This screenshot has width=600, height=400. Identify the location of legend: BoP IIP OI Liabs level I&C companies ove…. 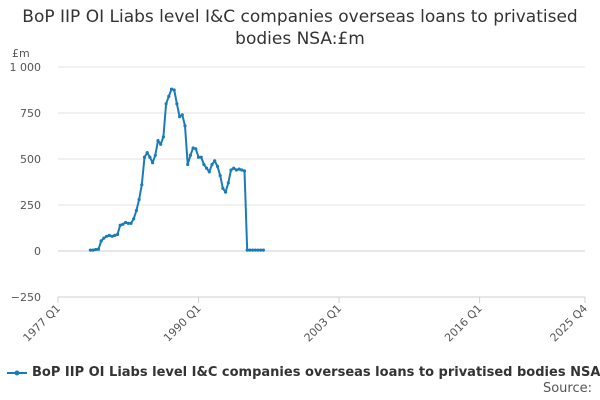
(303, 372).